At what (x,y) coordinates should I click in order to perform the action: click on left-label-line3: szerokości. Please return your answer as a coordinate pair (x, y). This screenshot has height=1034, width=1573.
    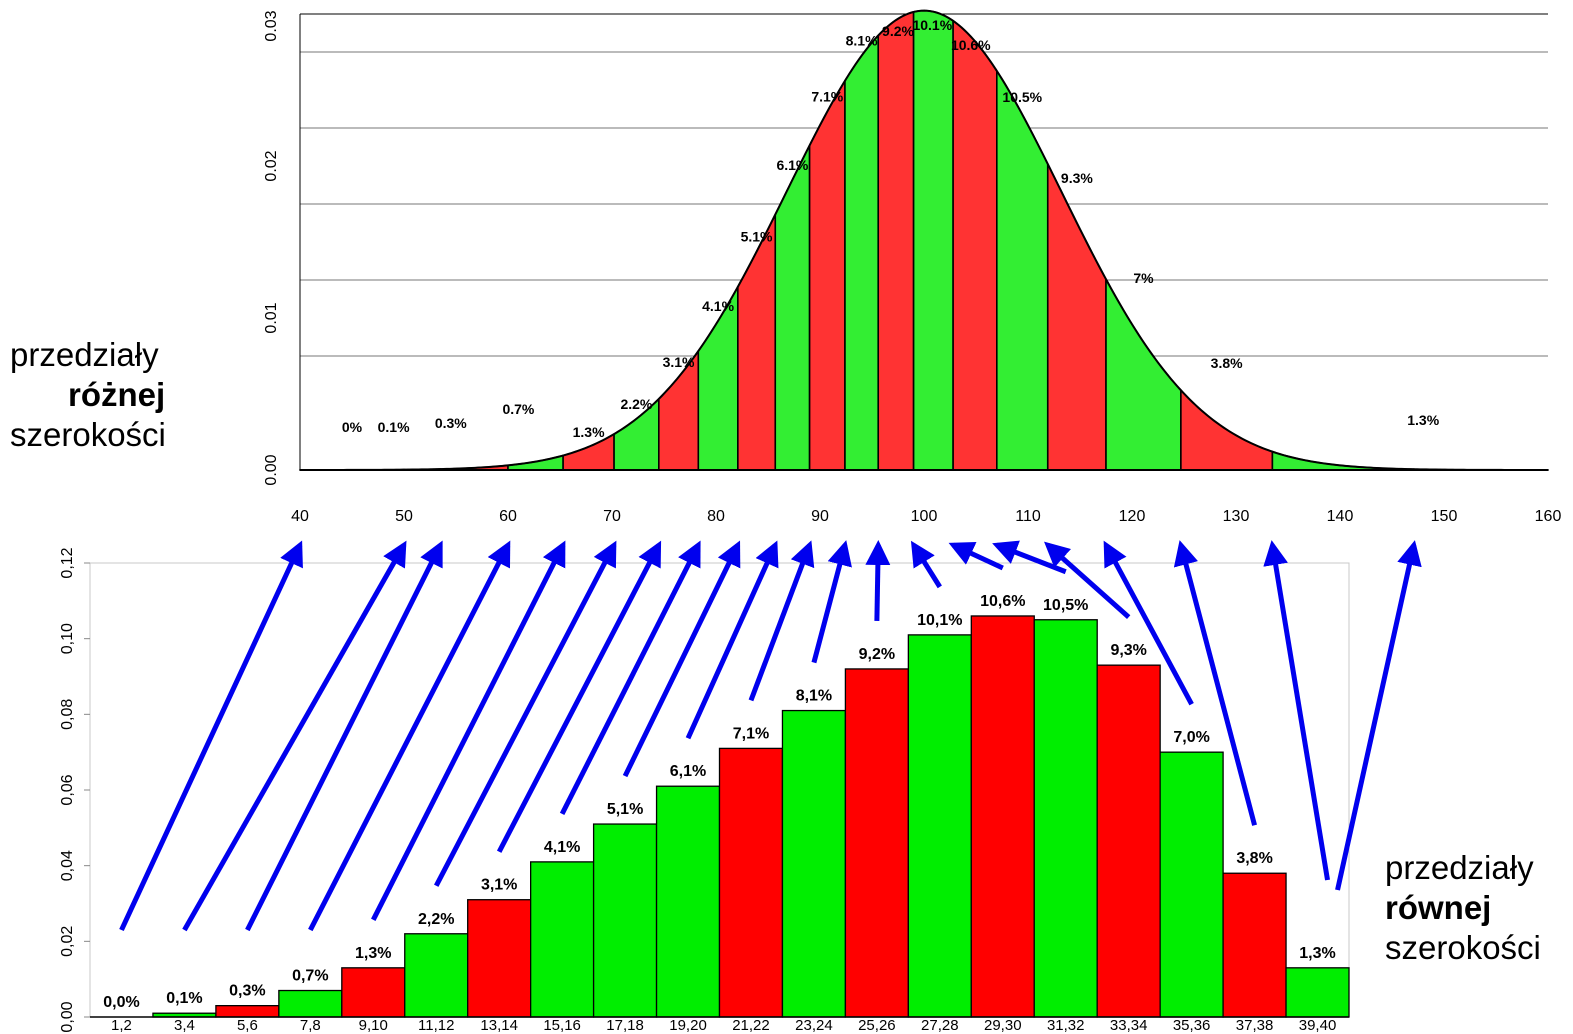
    Looking at the image, I should click on (88, 434).